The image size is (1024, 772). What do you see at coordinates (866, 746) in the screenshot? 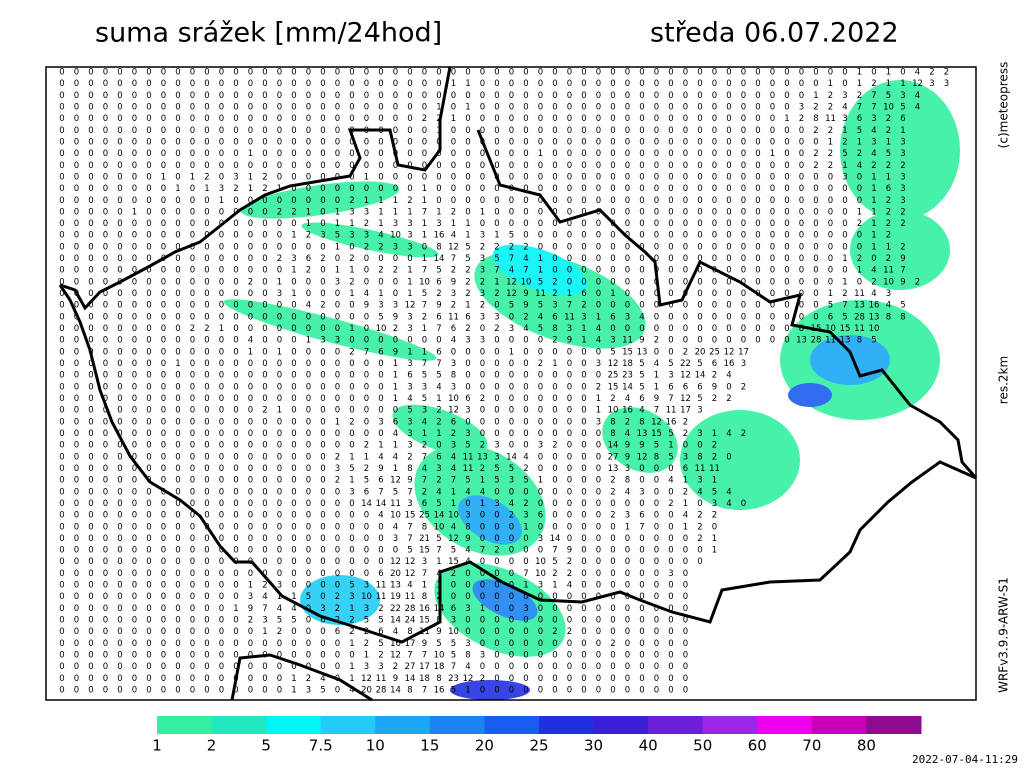
I see `legend-label: 80` at bounding box center [866, 746].